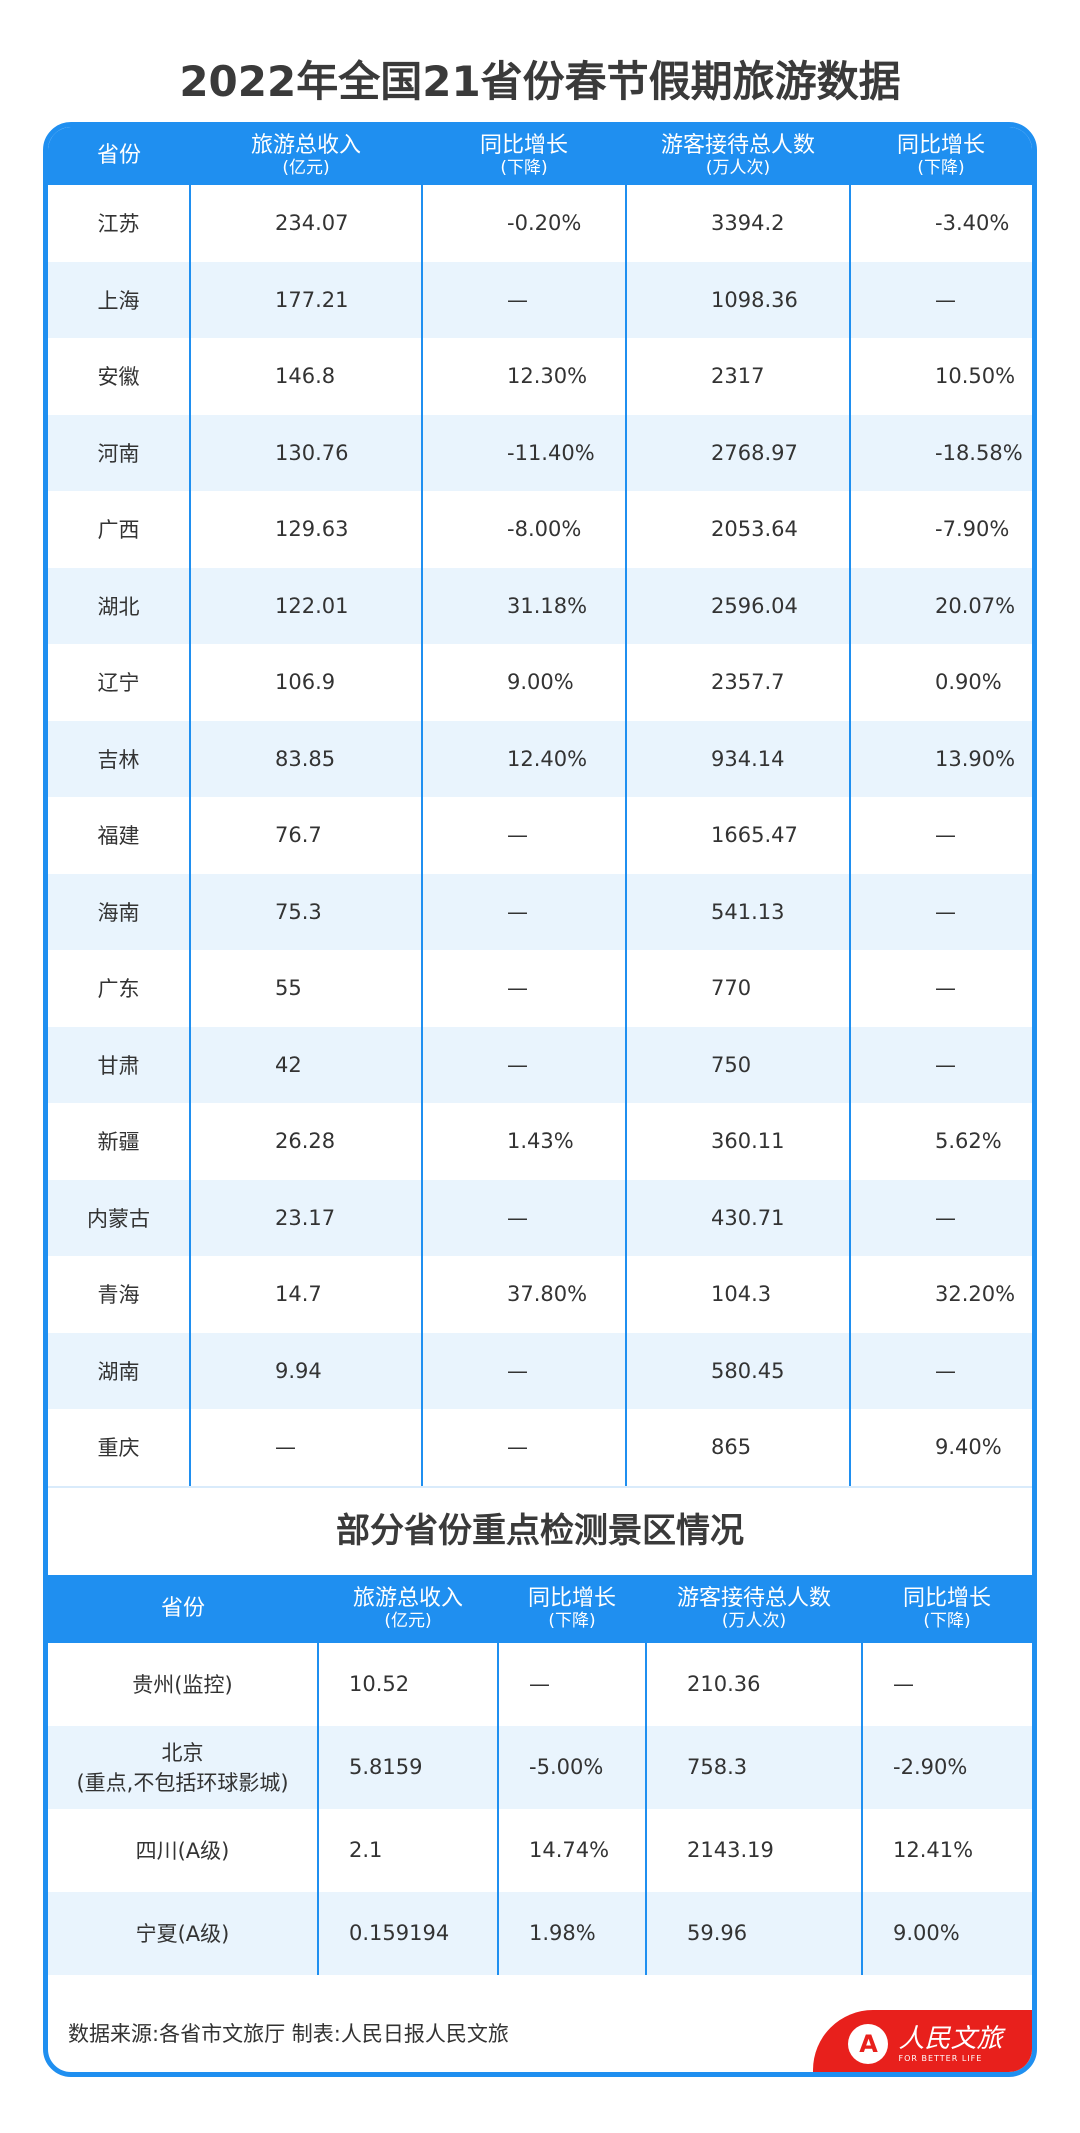 The width and height of the screenshot is (1080, 2133). Describe the element at coordinates (946, 1933) in the screenshot. I see `value-cell: 9.00%` at that location.